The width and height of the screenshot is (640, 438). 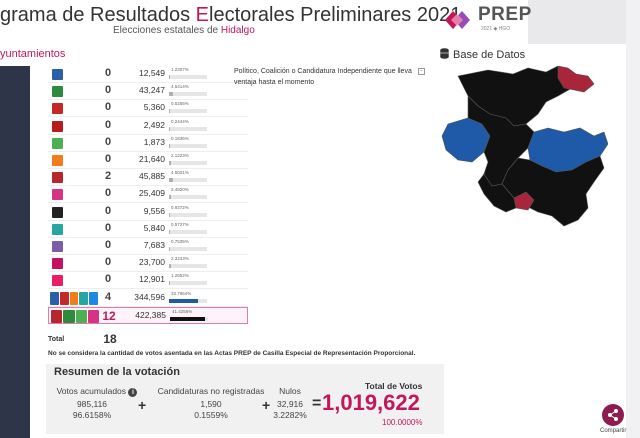 I want to click on table-row: 2 45,885 4.5001%, so click(x=148, y=178).